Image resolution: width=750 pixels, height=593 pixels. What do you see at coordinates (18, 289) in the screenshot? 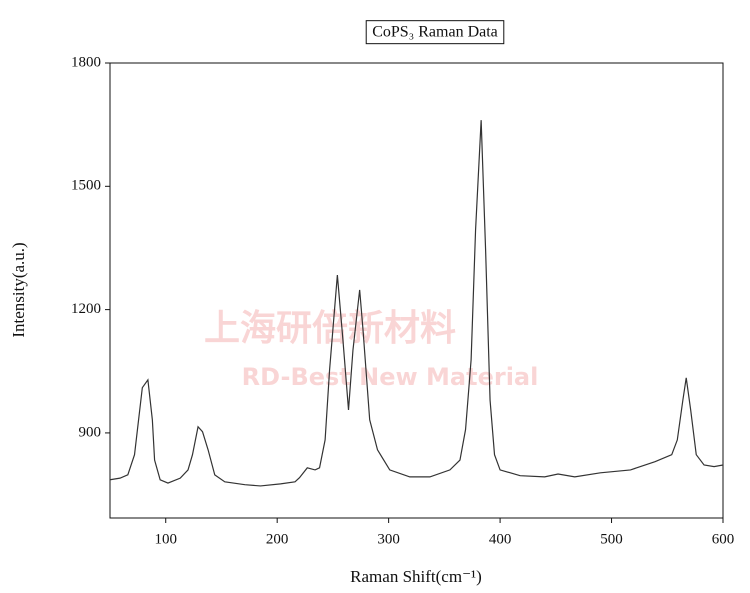
I see `y-axis-label: Intensity(a.u.)` at bounding box center [18, 289].